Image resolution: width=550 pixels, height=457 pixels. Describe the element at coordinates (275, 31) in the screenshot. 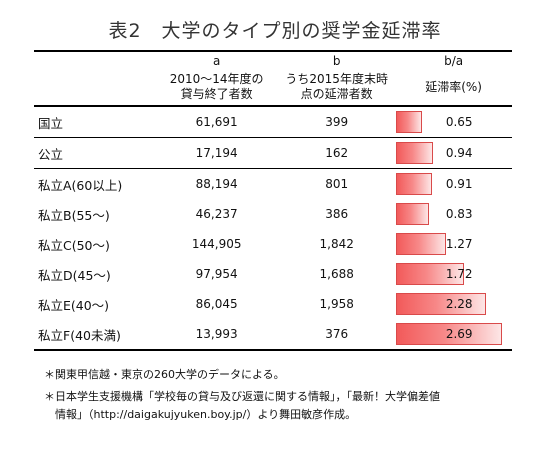

I see `page-title: 表2 大学のタイプ別の奨学金延滞率` at that location.